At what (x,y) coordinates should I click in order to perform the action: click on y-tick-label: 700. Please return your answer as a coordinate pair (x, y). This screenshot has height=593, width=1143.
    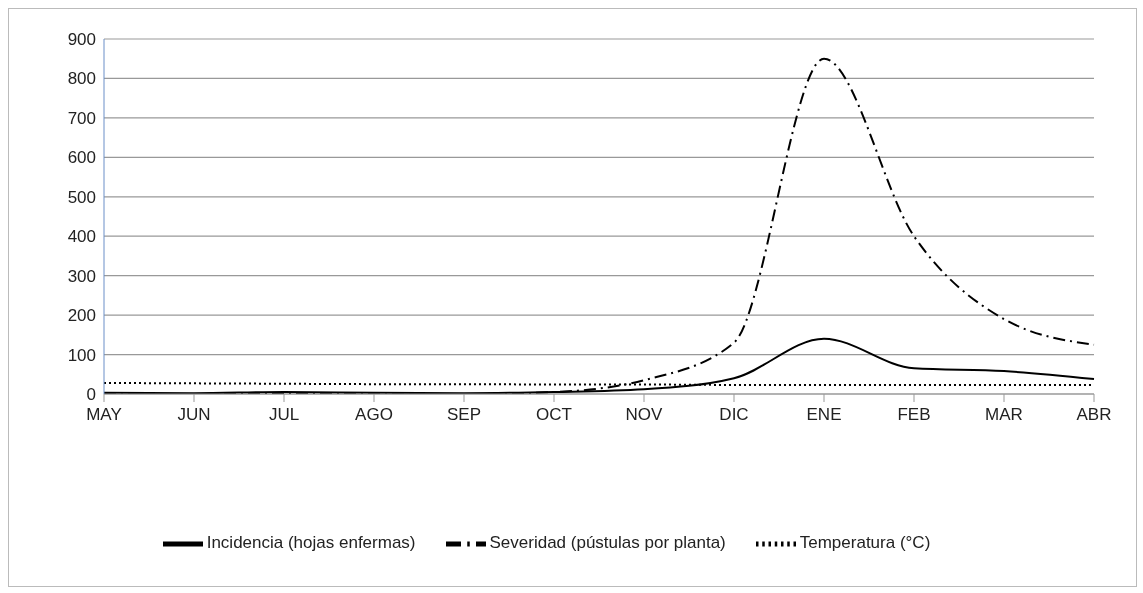
    Looking at the image, I should click on (81, 118).